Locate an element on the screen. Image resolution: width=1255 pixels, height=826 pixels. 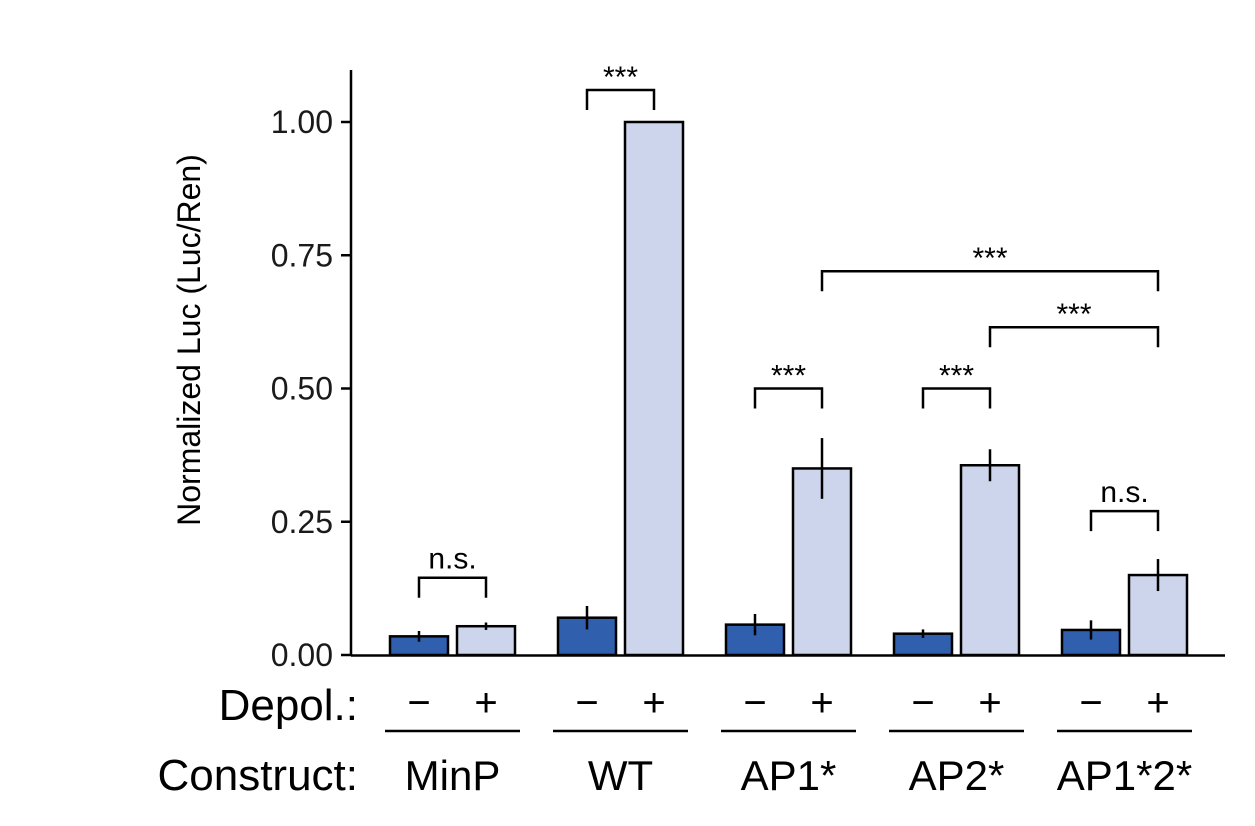
construct-label: AP1* is located at coordinates (789, 775).